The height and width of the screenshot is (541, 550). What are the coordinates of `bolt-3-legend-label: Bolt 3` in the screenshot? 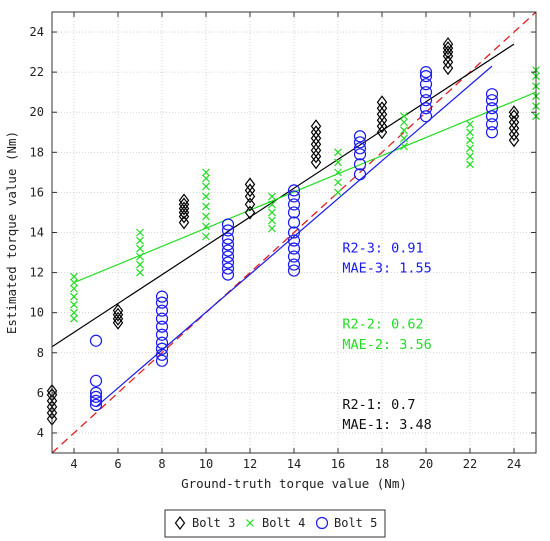 It's located at (213, 523).